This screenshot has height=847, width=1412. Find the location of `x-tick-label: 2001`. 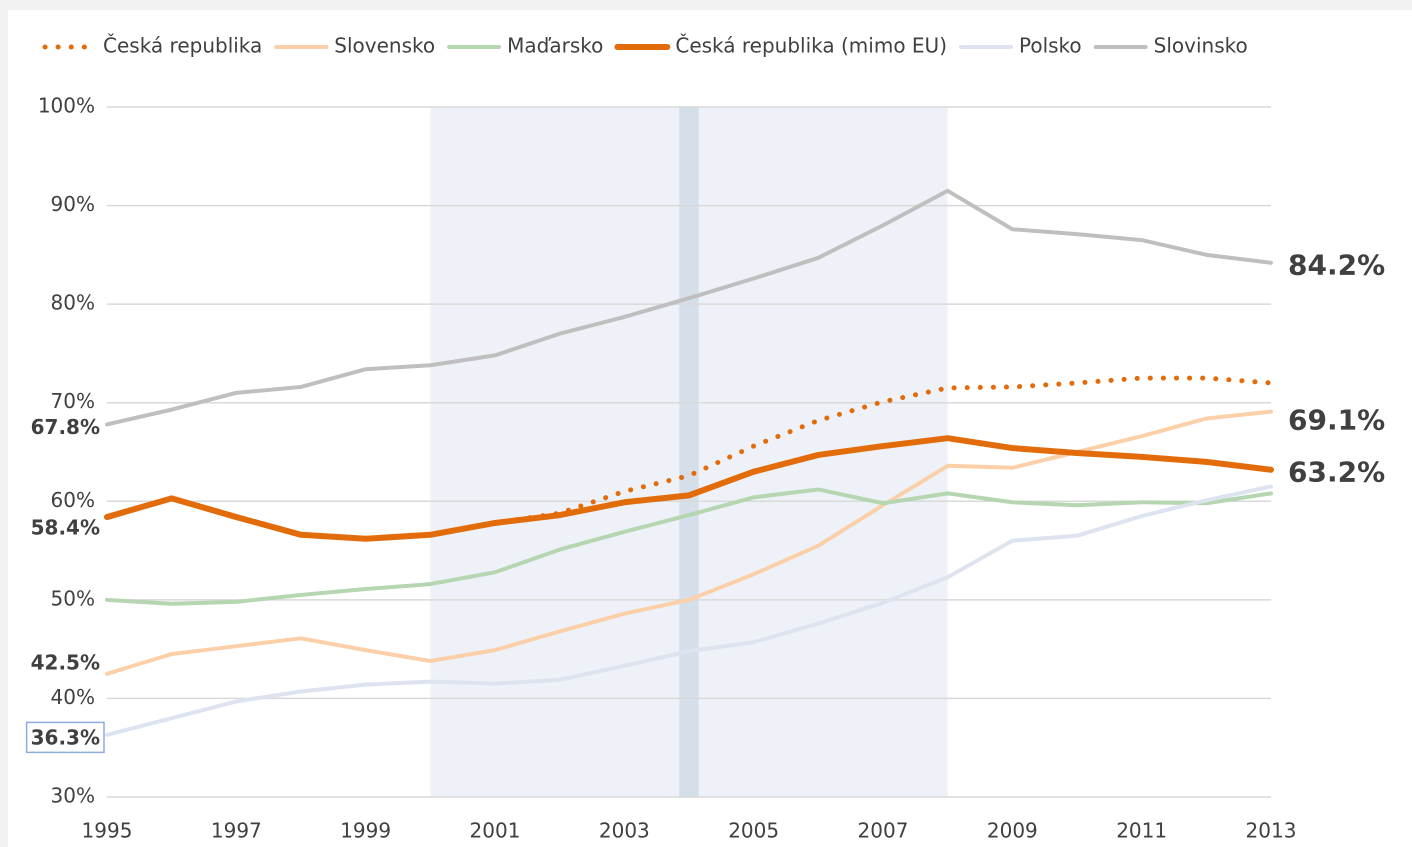

x-tick-label: 2001 is located at coordinates (495, 831).